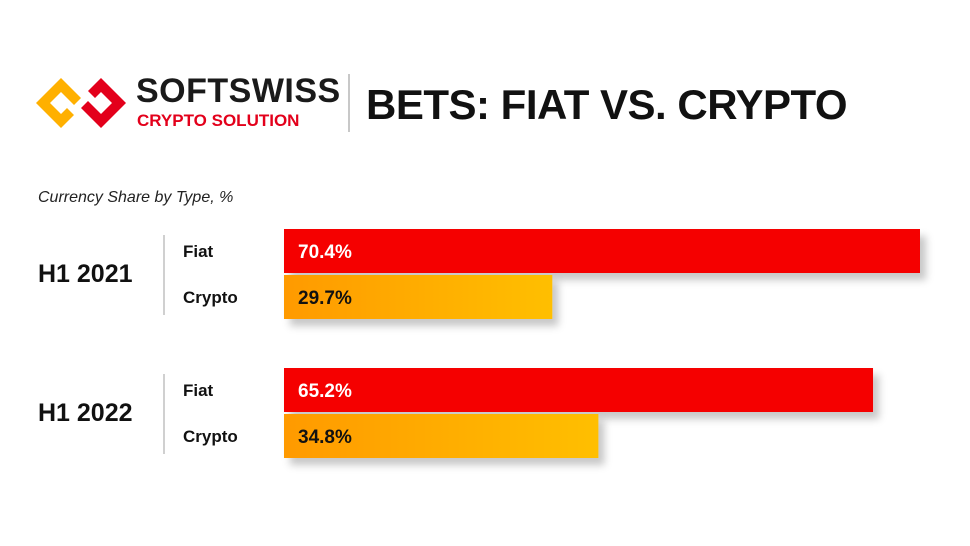 This screenshot has width=970, height=546. I want to click on group-label-h1-2022: H1 2022, so click(85, 413).